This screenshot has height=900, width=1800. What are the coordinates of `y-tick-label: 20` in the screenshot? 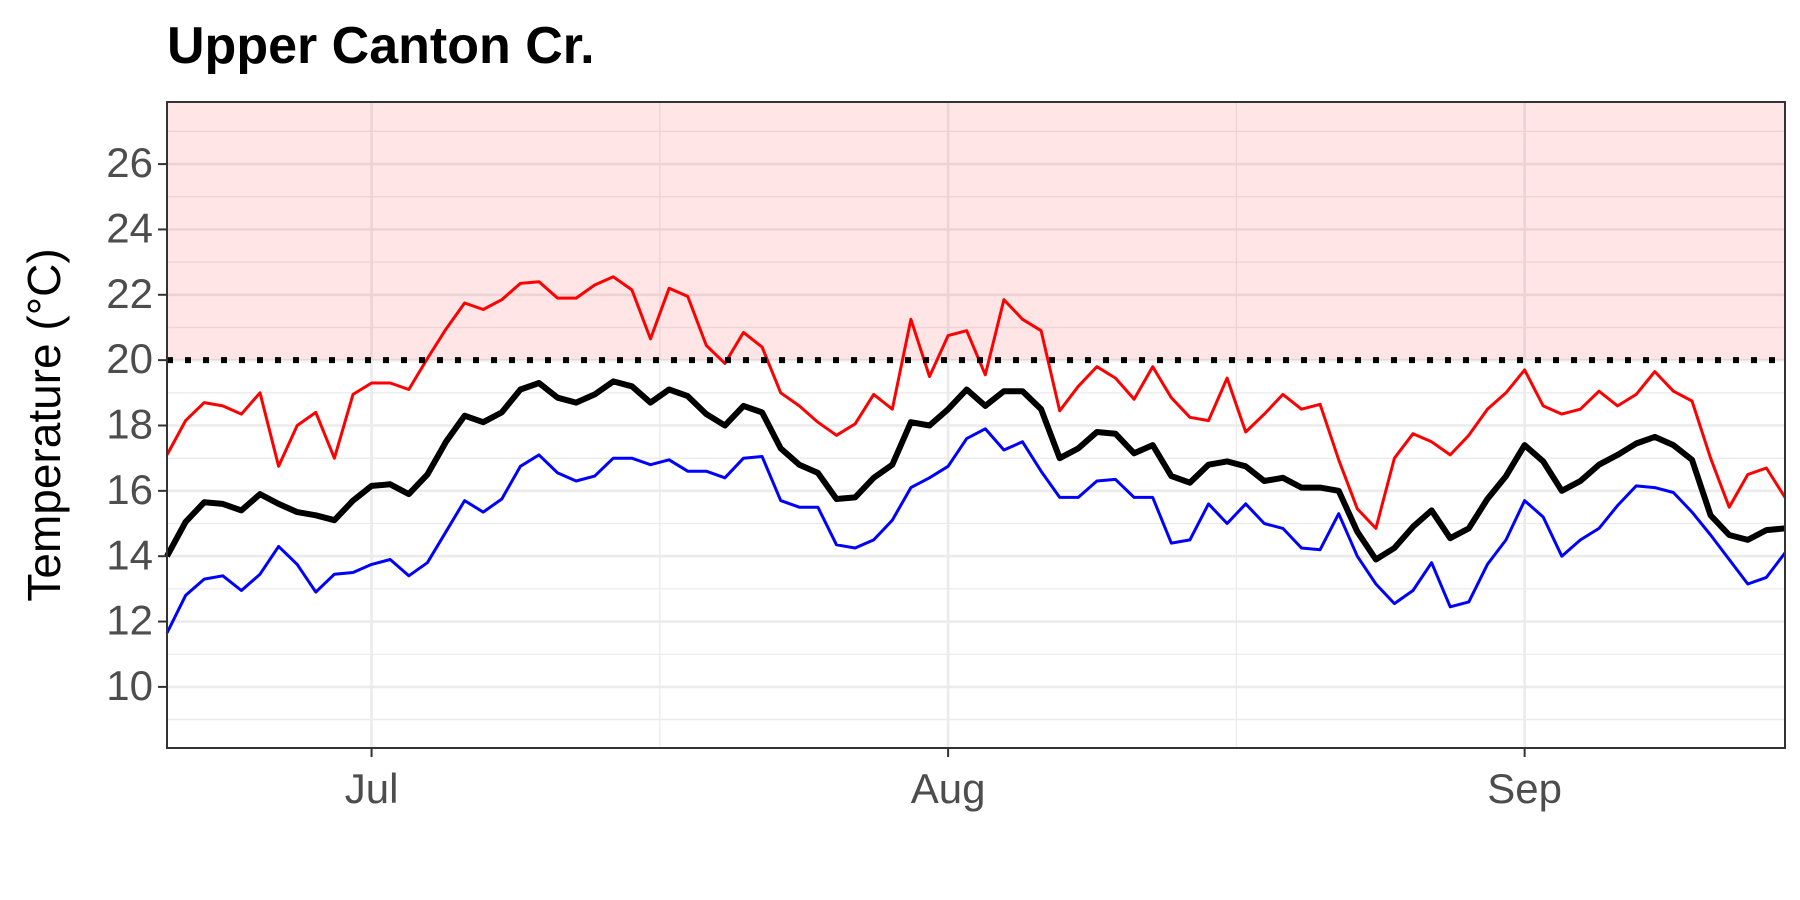 It's located at (129, 358).